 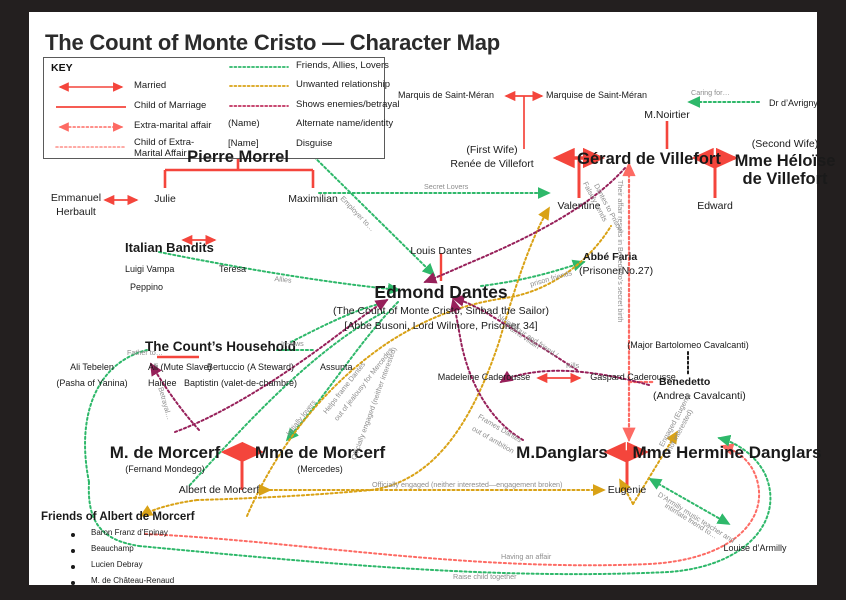 I want to click on edge-label-allies: Allies, so click(x=283, y=279).